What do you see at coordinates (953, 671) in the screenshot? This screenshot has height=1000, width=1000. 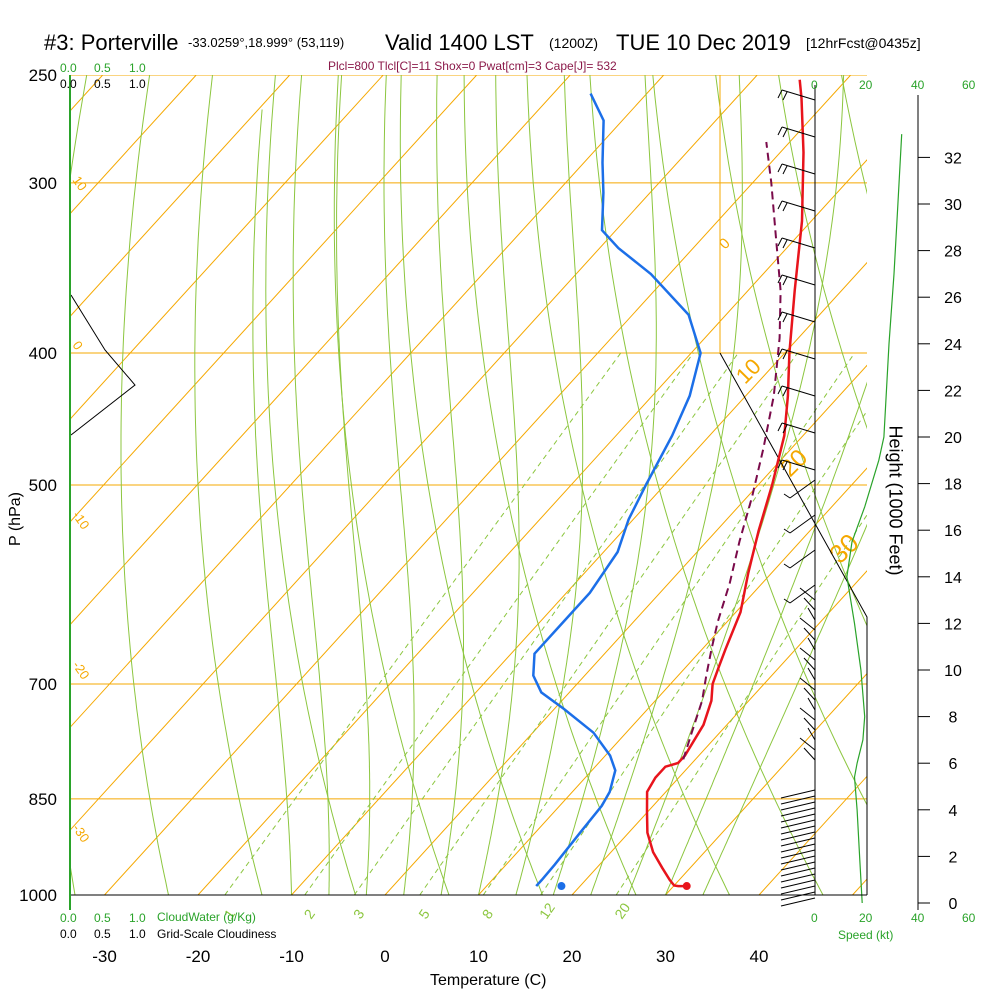 I see `height-tick-label: 10` at bounding box center [953, 671].